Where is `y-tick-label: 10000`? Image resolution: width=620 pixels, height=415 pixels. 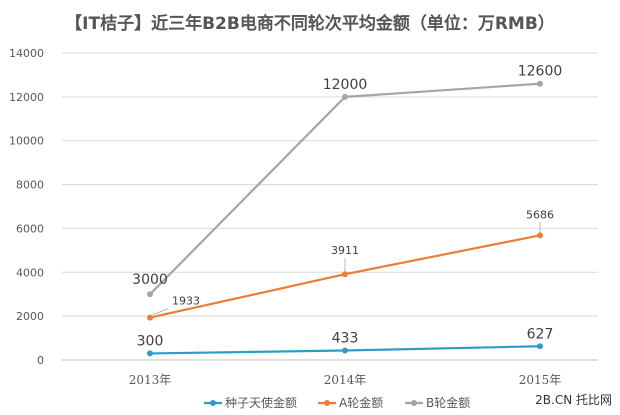
y-tick-label: 10000 is located at coordinates (26, 141).